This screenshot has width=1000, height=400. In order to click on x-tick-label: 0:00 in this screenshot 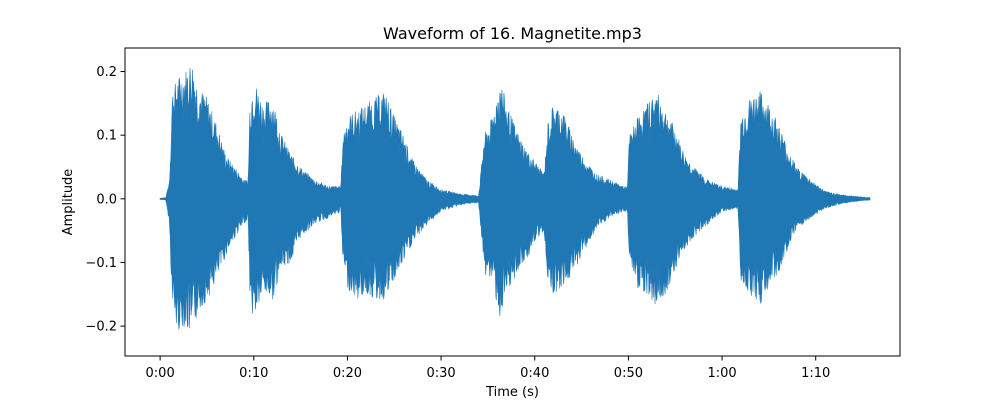, I will do `click(160, 373)`.